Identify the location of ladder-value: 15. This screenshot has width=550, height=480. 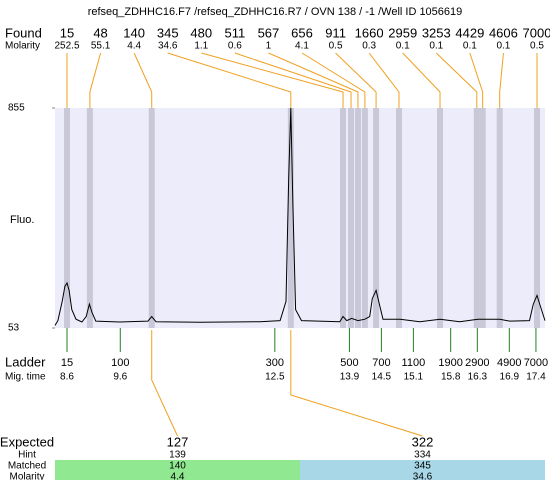
(67, 363).